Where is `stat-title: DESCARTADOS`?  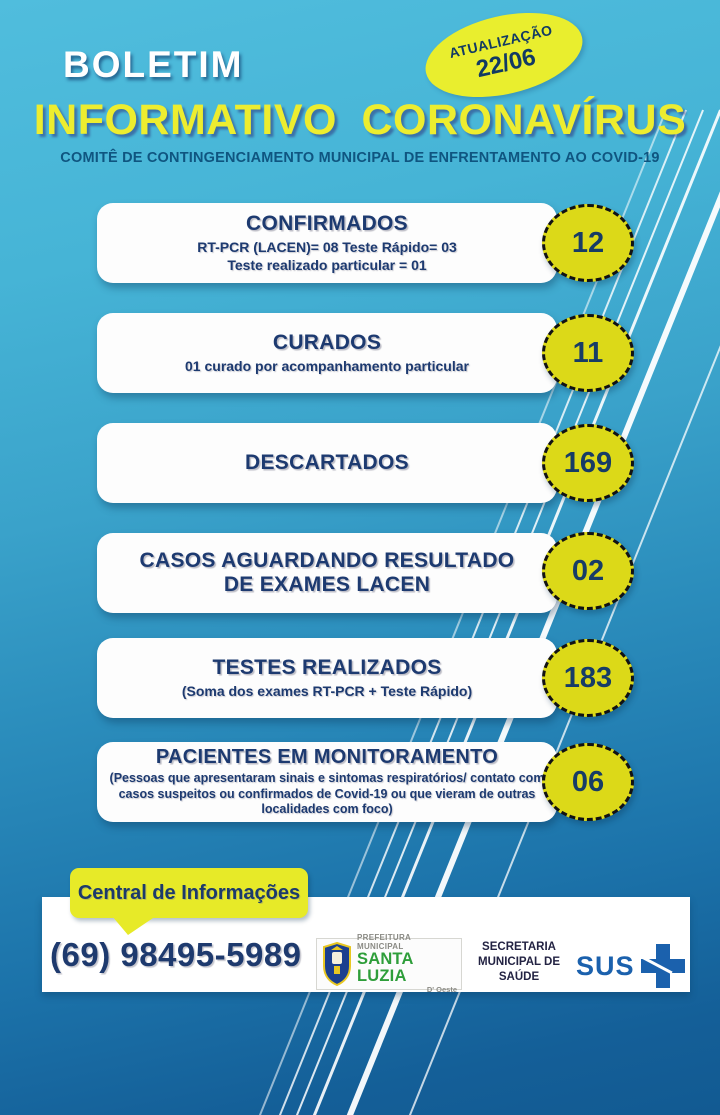 stat-title: DESCARTADOS is located at coordinates (327, 462).